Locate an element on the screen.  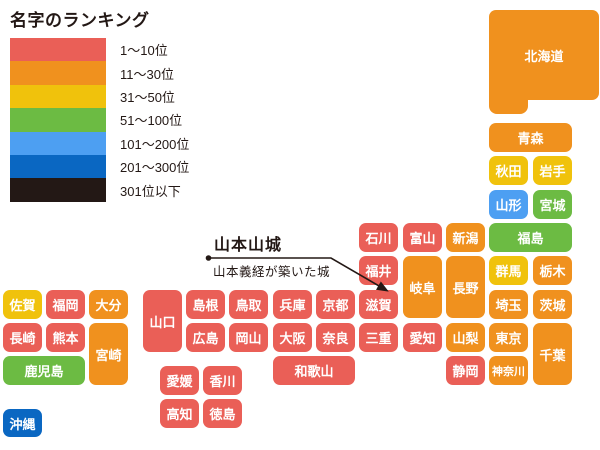
prefecture-label: 三重 is located at coordinates (378, 338).